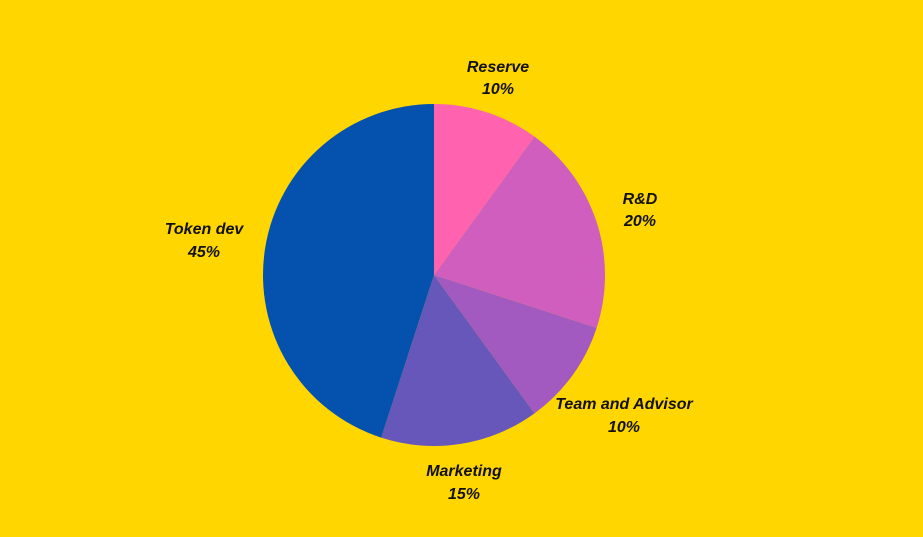 The image size is (923, 537). I want to click on label-marketing-name: Marketing, so click(464, 471).